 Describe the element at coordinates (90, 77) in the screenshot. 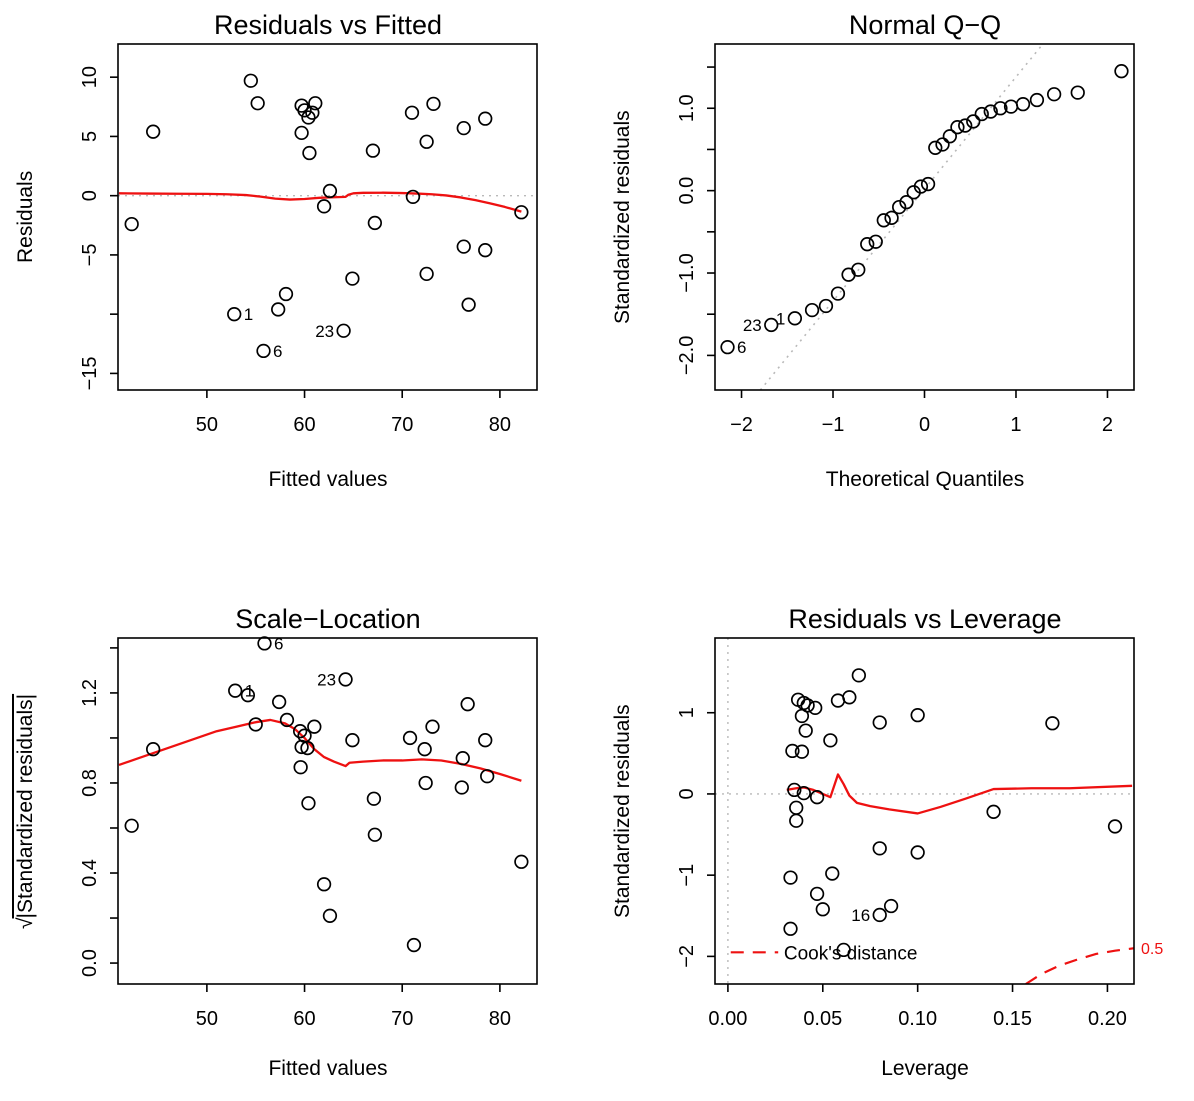

I see `y-tick-label: 10` at that location.